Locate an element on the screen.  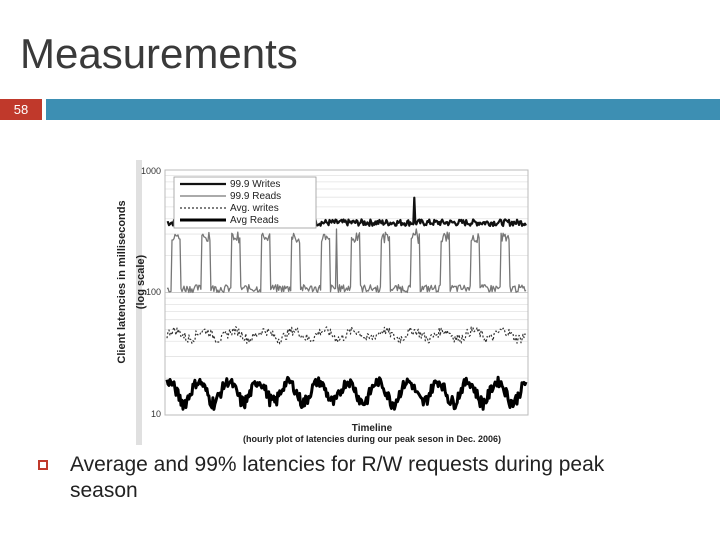
bullet-icon is located at coordinates (43, 465).